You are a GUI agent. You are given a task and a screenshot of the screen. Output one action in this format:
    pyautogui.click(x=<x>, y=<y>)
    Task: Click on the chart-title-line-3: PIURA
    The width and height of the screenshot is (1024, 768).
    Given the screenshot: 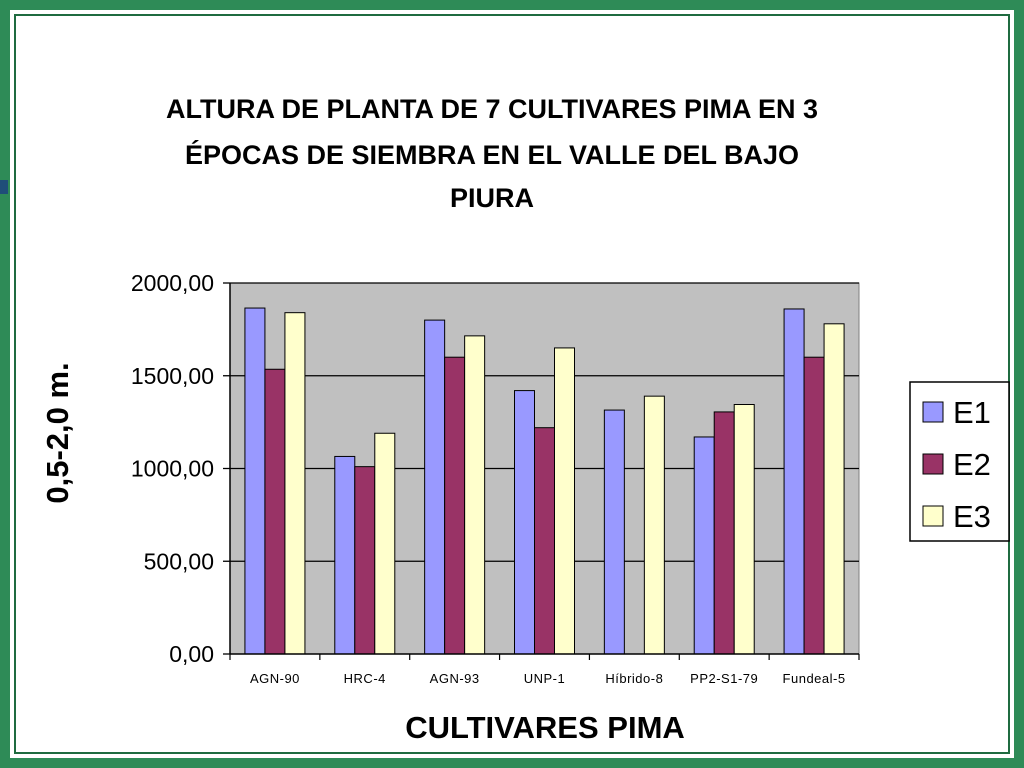 What is the action you would take?
    pyautogui.click(x=492, y=198)
    